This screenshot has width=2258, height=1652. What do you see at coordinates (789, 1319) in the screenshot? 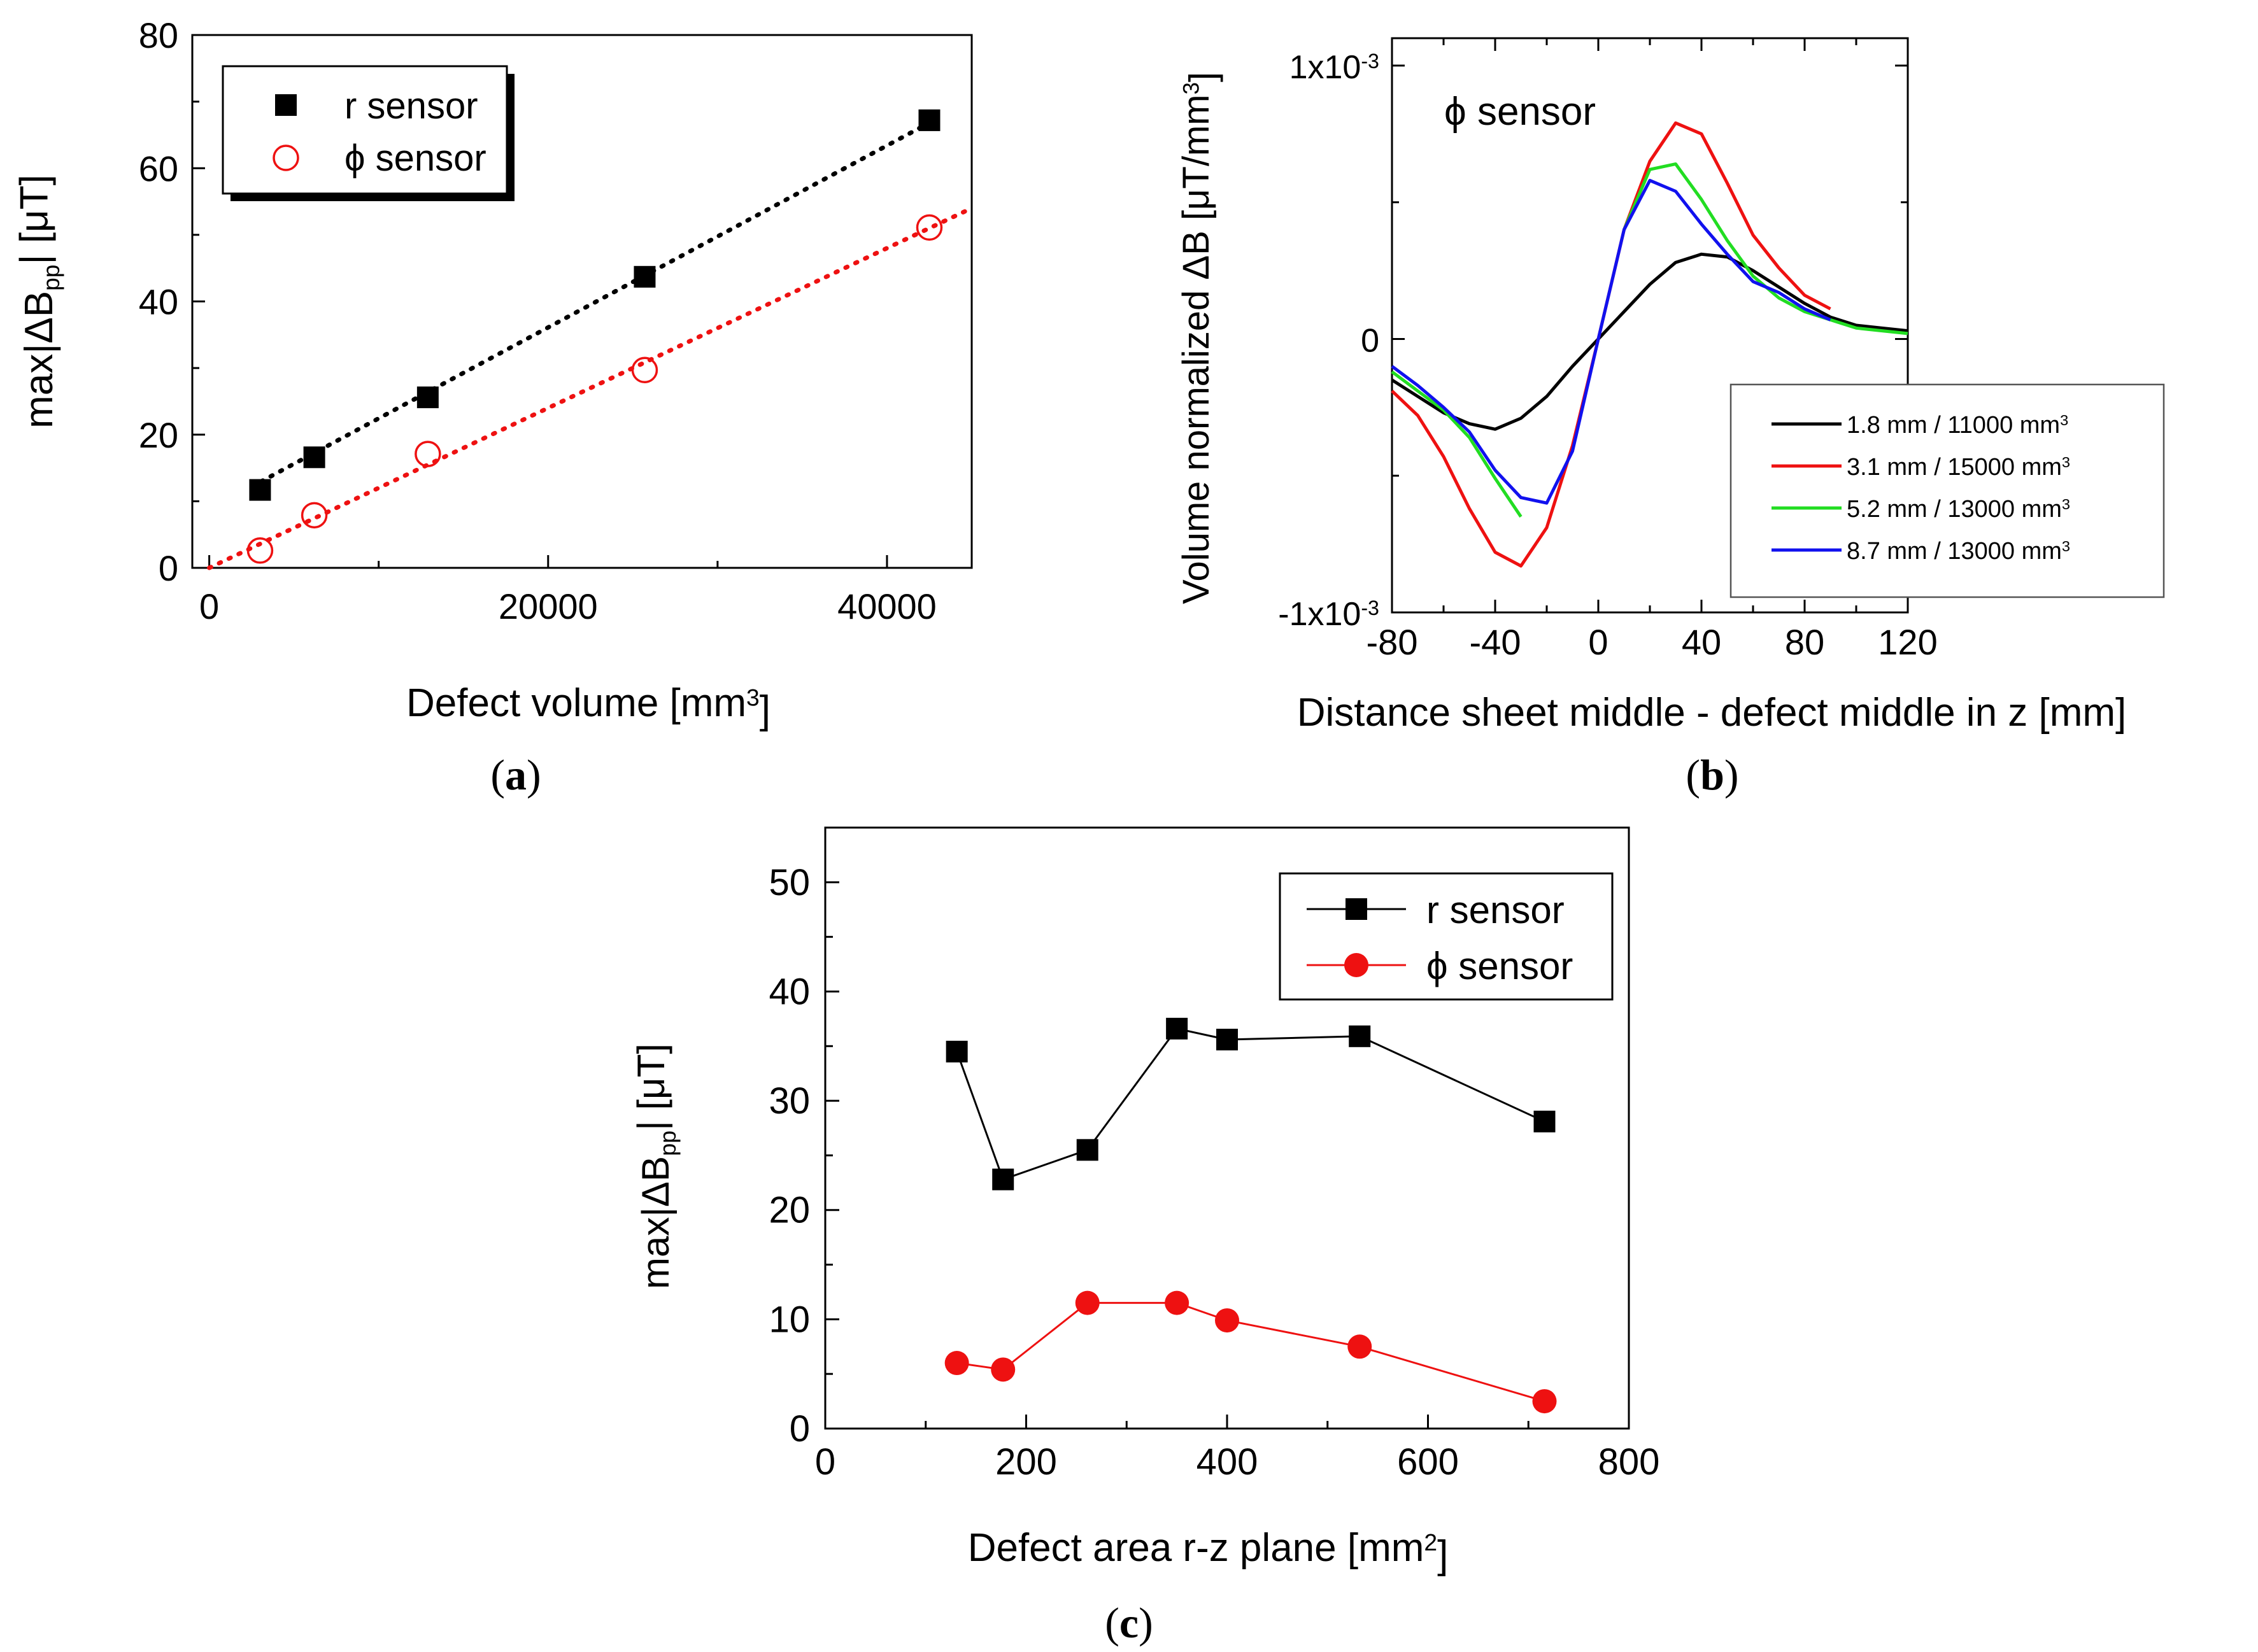
I see `chart-c-ytick-label: 10` at bounding box center [789, 1319].